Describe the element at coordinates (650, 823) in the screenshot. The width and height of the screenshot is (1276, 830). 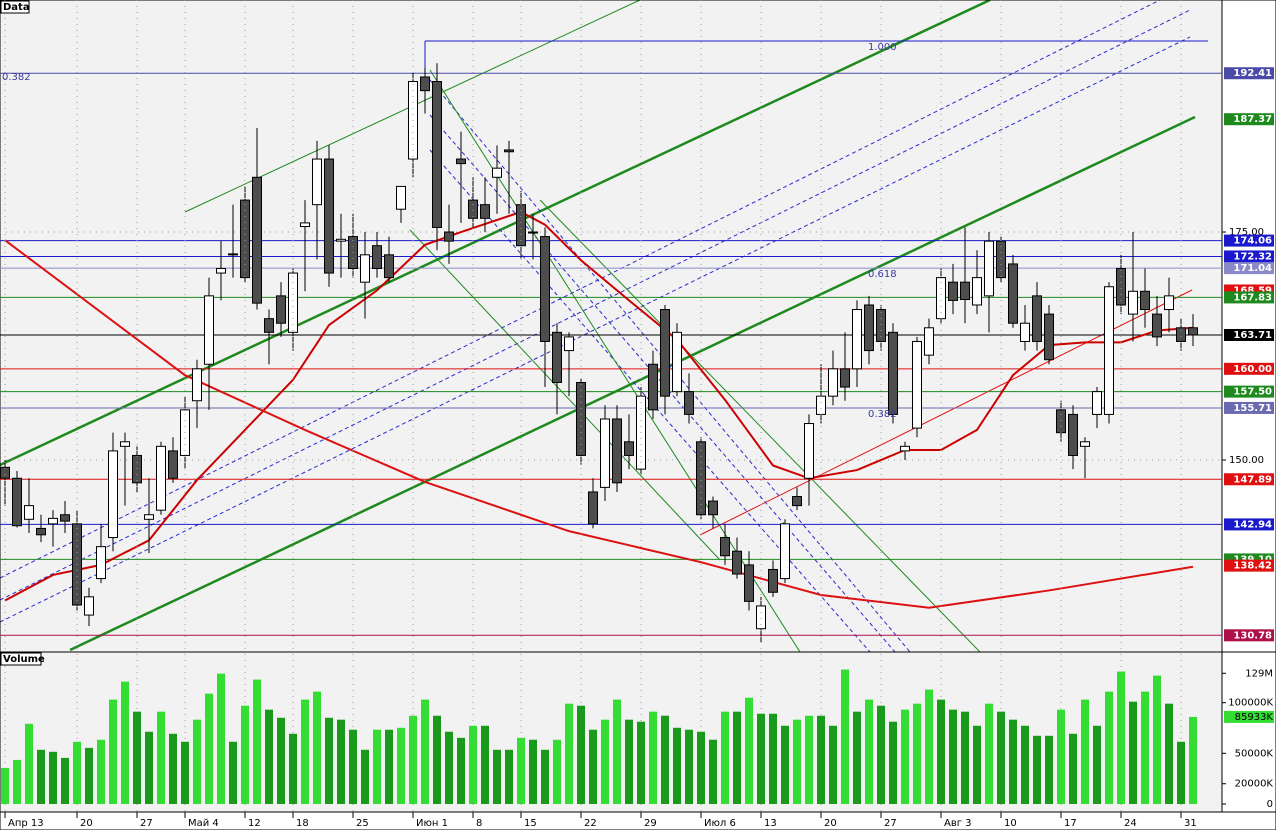
I see `x-tick-label: 29` at that location.